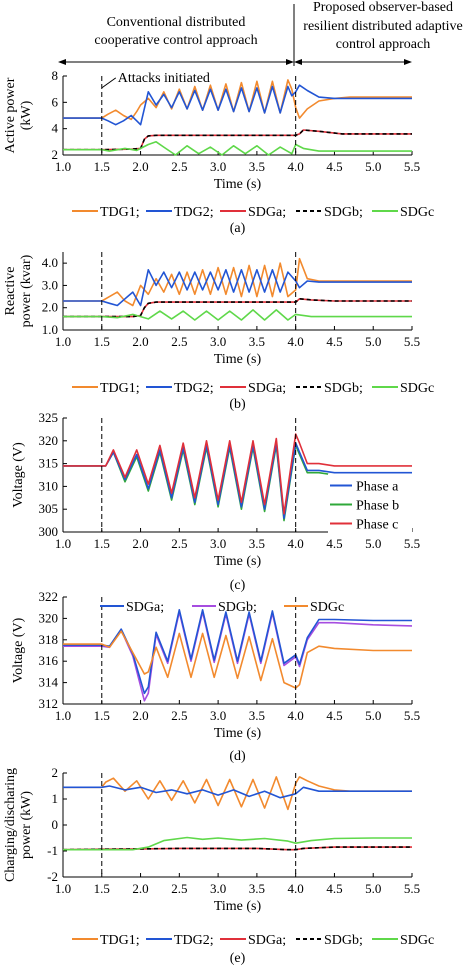 The image size is (474, 968). Describe the element at coordinates (298, 62) in the screenshot. I see `header-arrowhead-right-start` at that location.